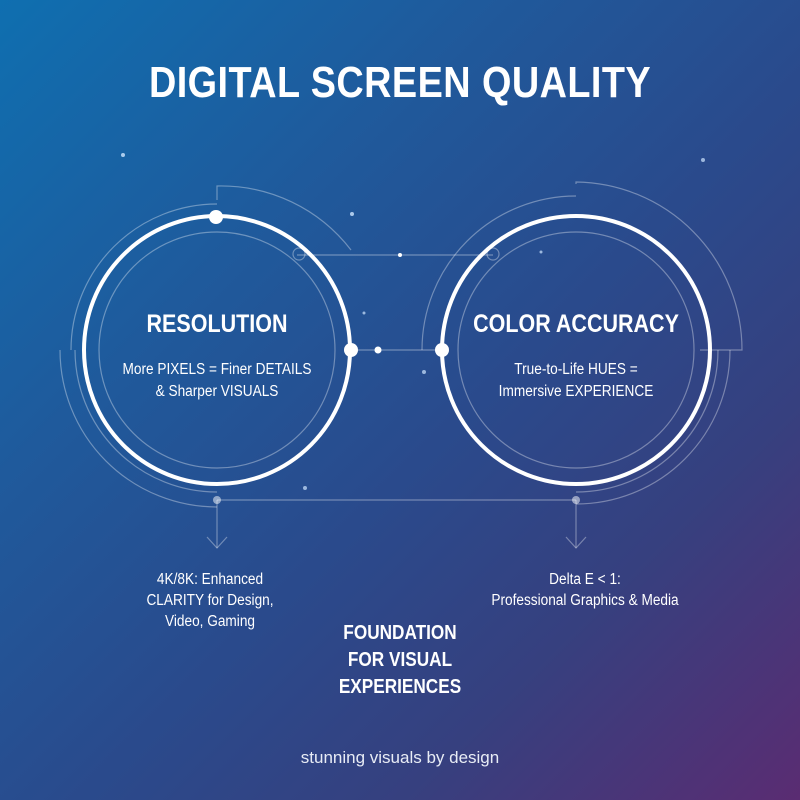 The width and height of the screenshot is (800, 800). Describe the element at coordinates (576, 369) in the screenshot. I see `description-line: True-to-Life HUES =` at that location.